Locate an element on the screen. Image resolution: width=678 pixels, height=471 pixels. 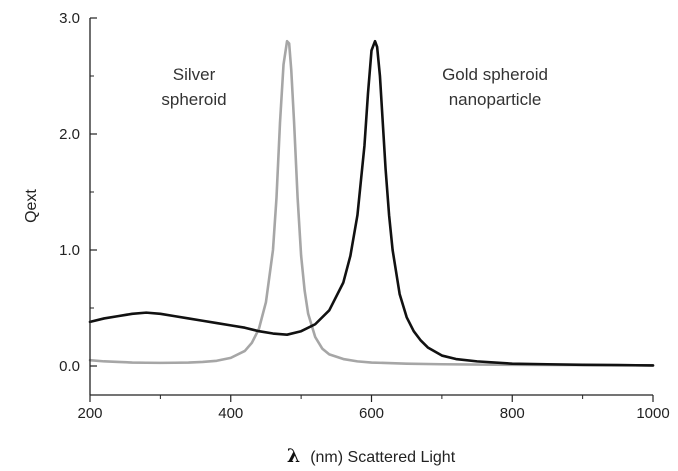
annotation-gold: Gold spheroid nanoparticle is located at coordinates (495, 87).